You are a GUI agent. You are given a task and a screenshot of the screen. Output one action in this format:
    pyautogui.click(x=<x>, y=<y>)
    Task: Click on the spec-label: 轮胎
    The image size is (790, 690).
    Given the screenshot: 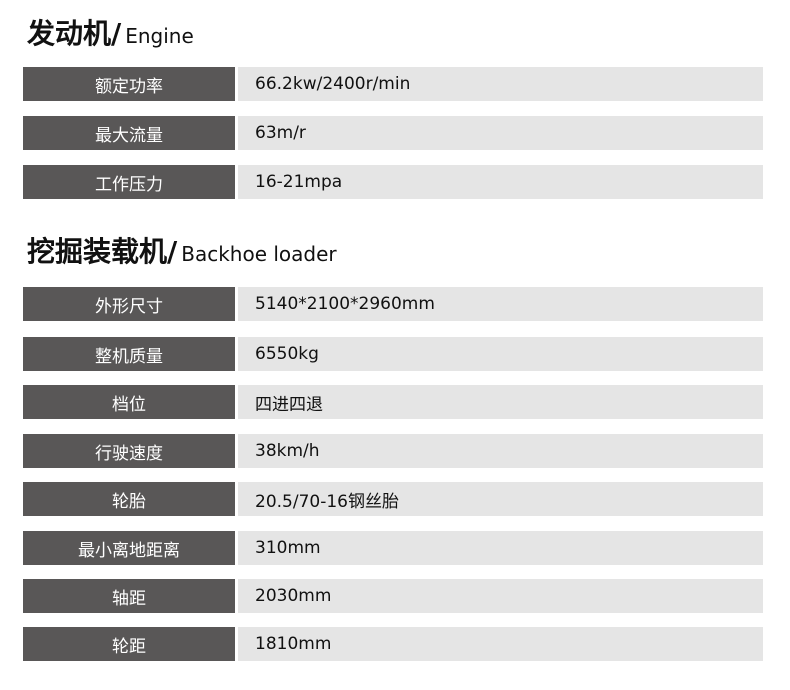 What is the action you would take?
    pyautogui.click(x=129, y=499)
    